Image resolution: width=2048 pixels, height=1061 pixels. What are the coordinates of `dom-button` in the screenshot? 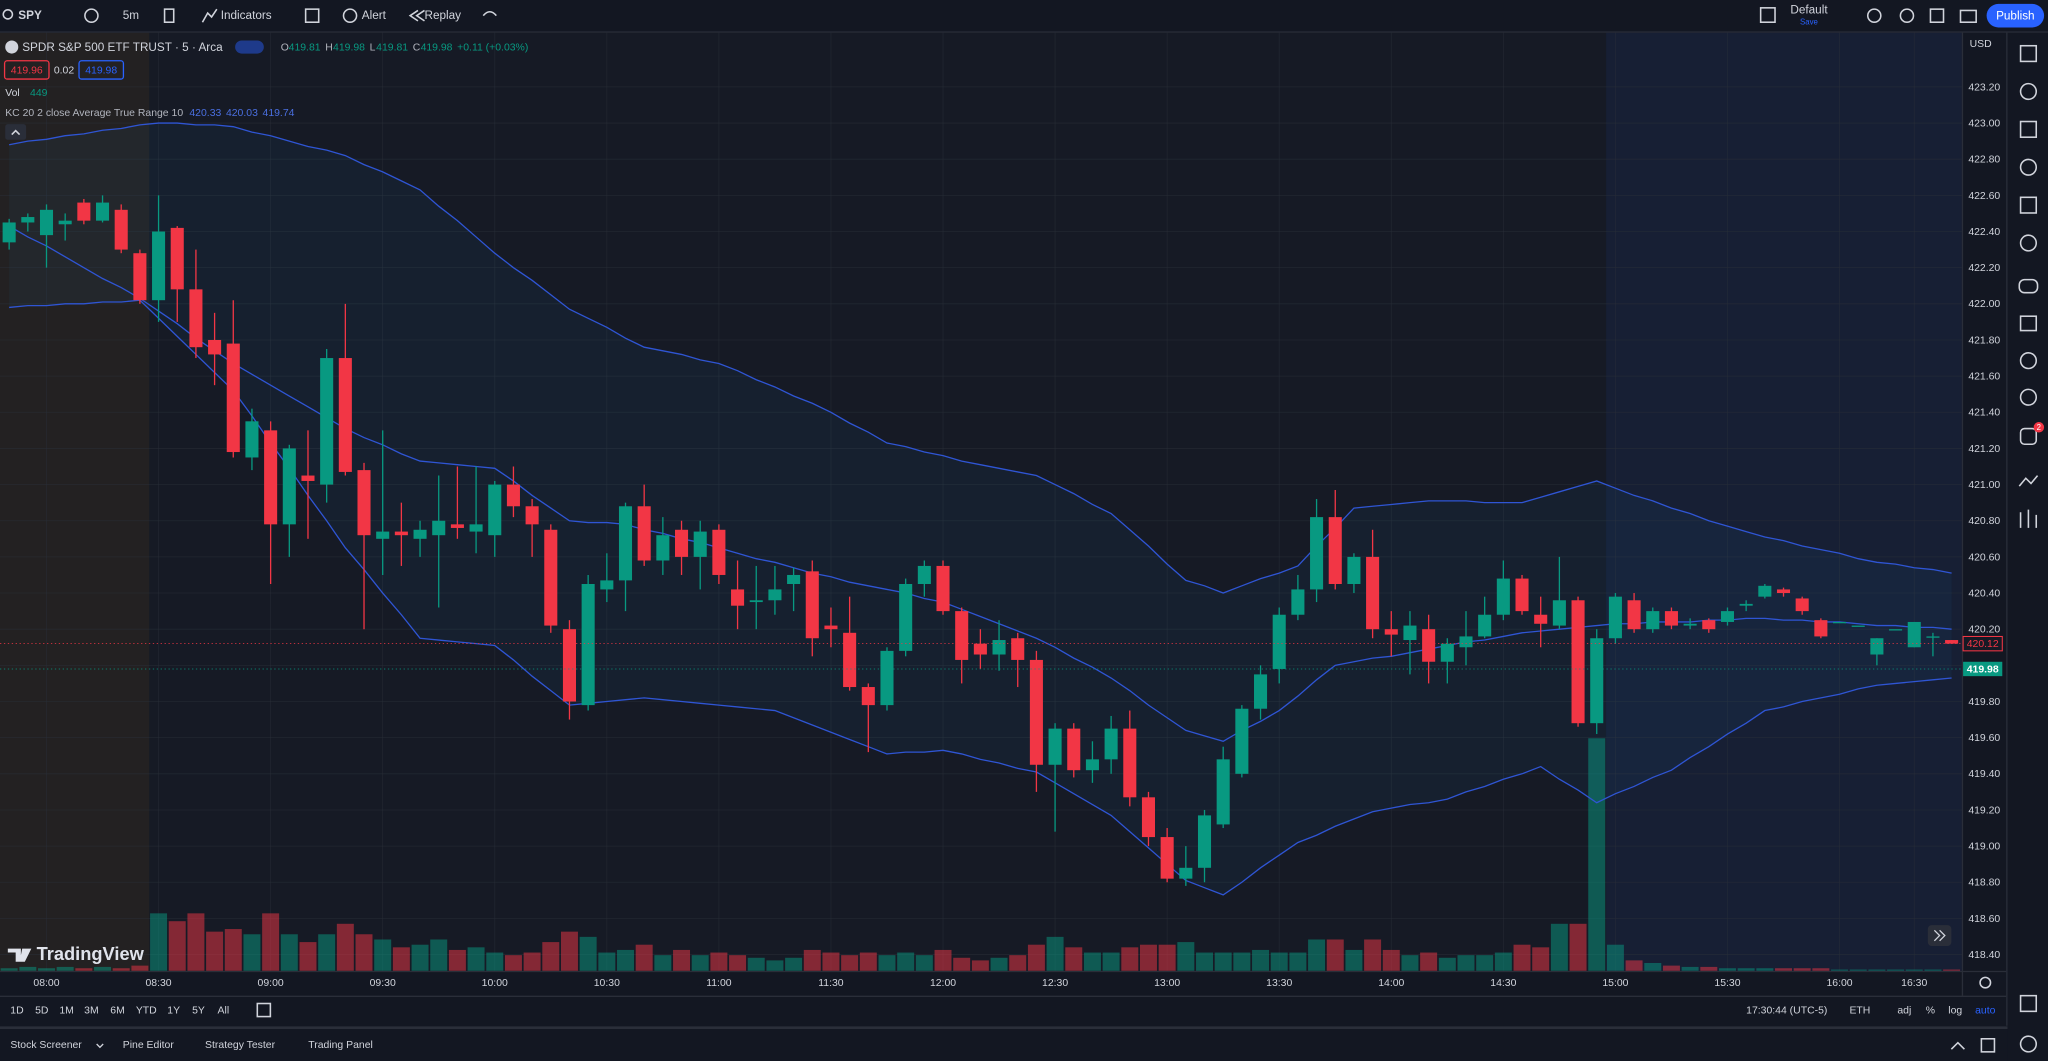 It's located at (2028, 518).